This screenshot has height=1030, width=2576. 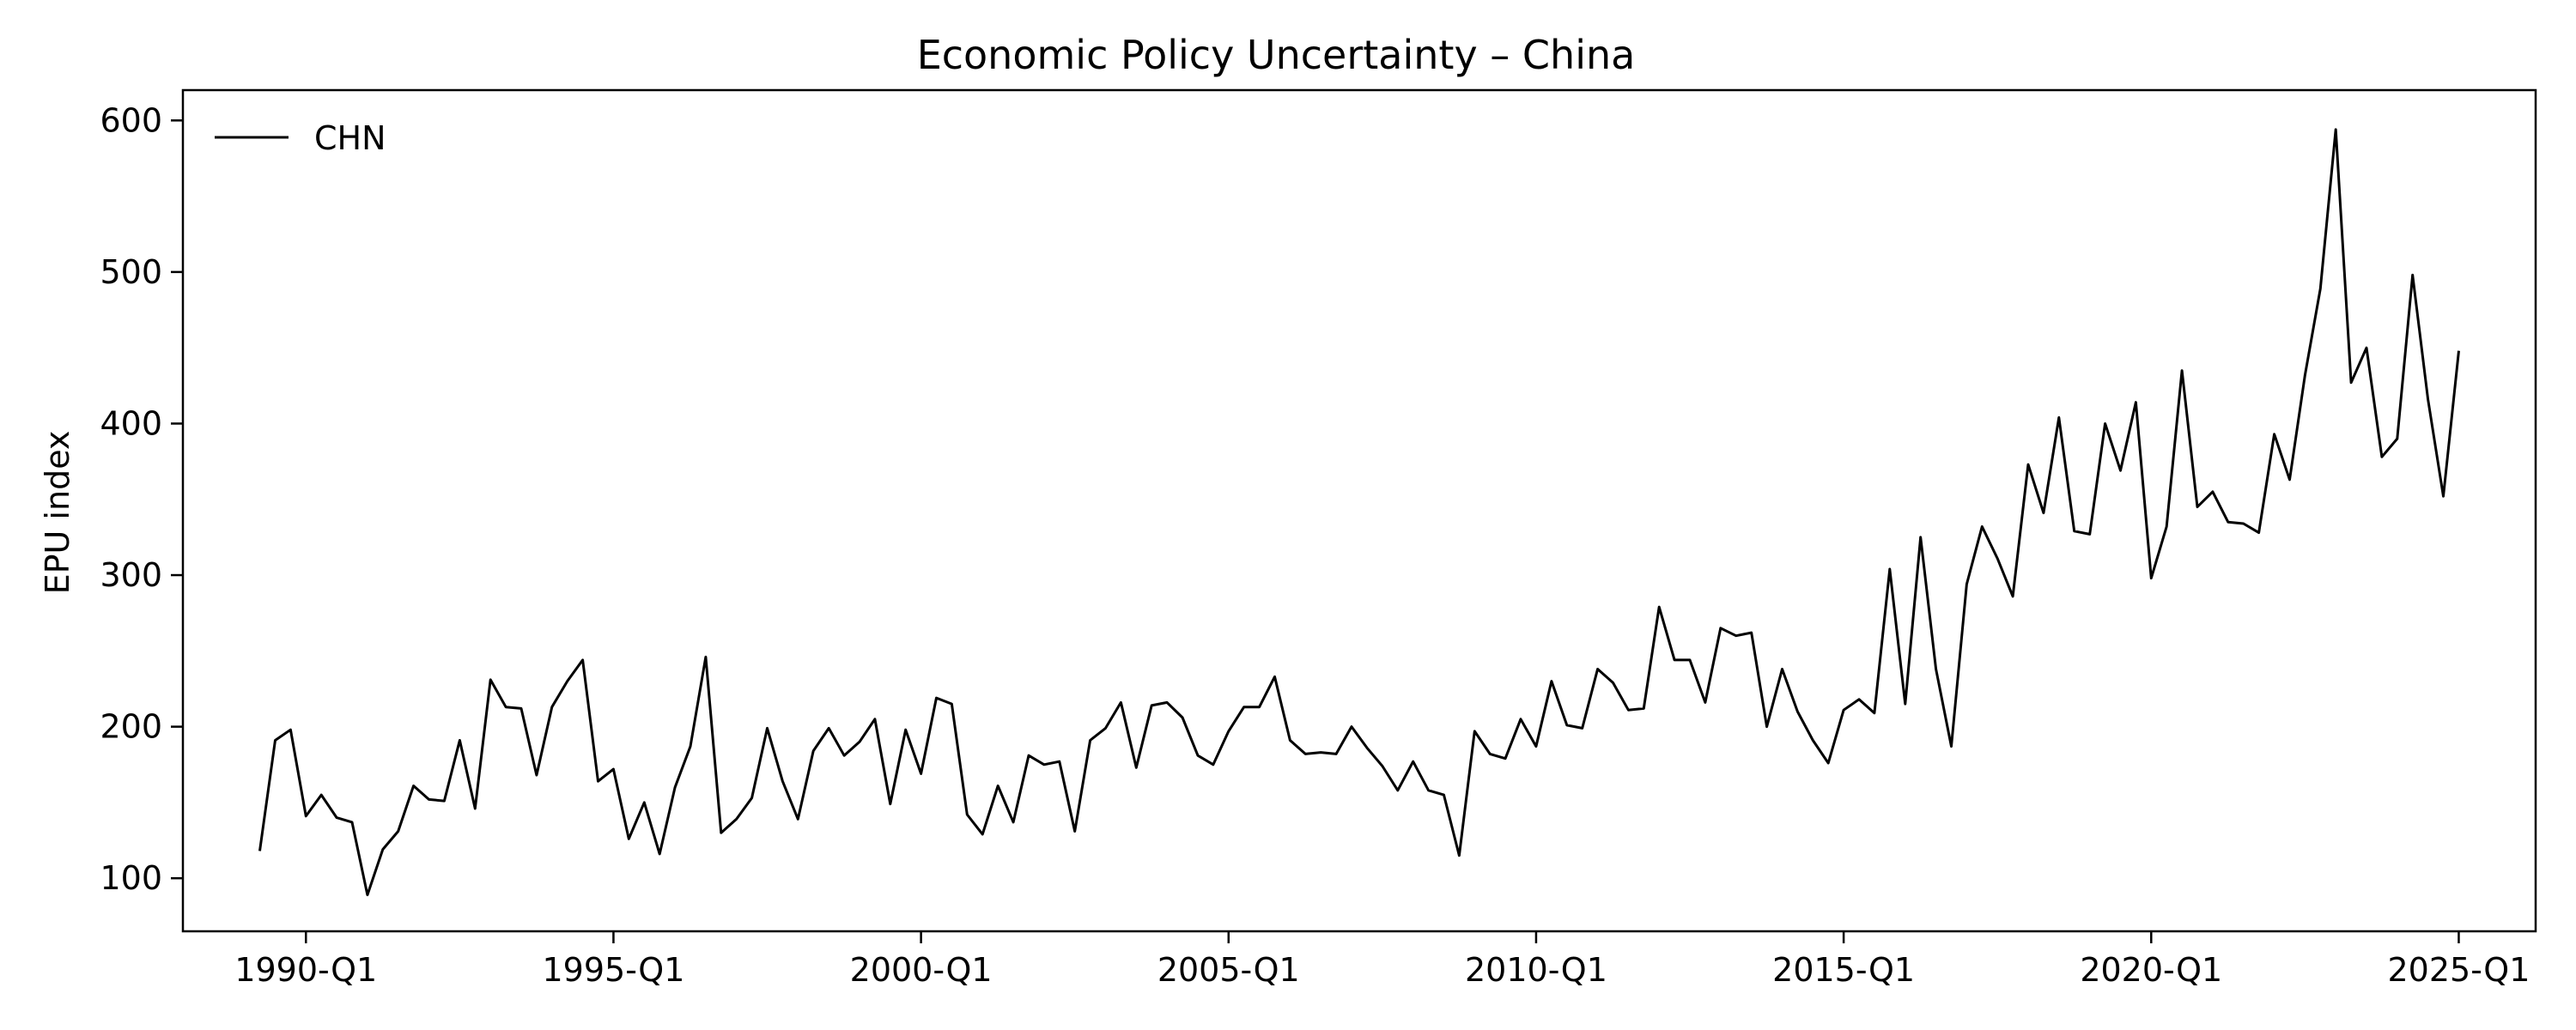 I want to click on y-tick-label: 300, so click(x=131, y=575).